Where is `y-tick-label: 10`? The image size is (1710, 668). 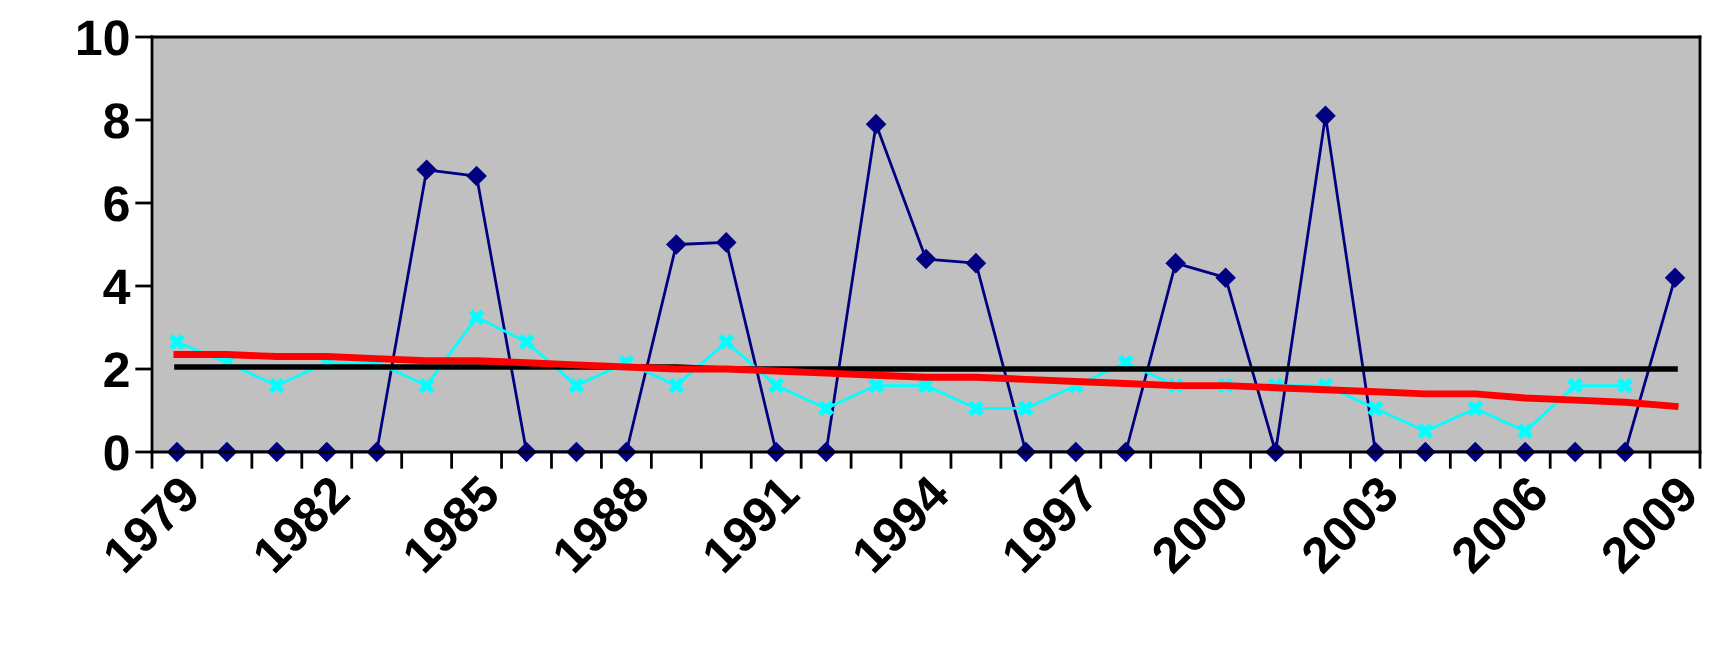
y-tick-label: 10 is located at coordinates (103, 38).